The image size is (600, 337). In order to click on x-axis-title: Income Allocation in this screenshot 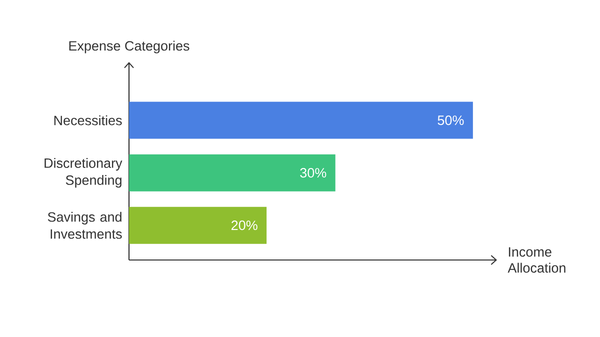, I will do `click(537, 260)`.